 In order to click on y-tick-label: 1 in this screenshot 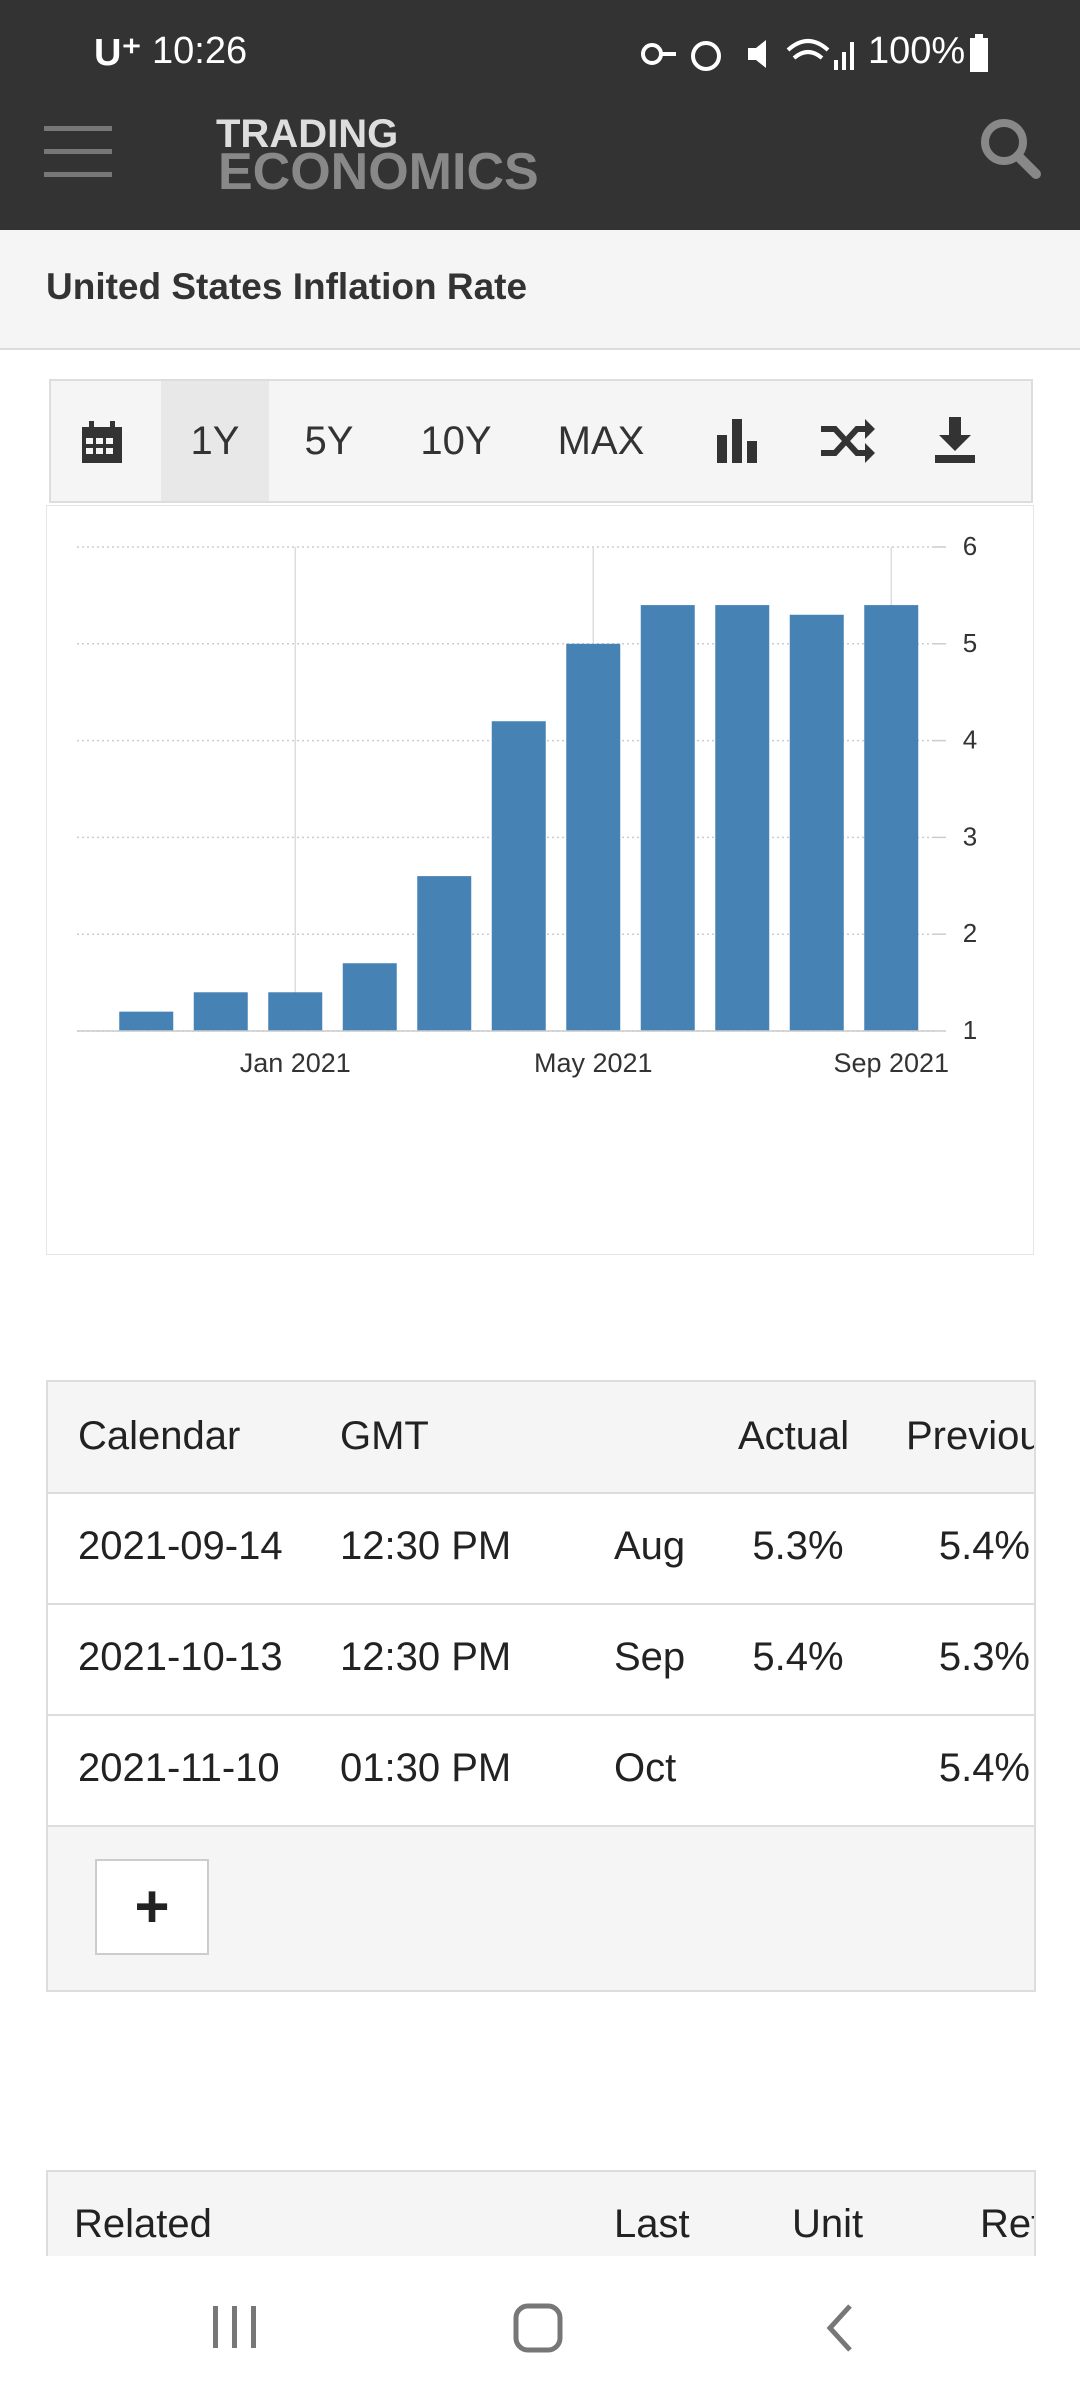, I will do `click(970, 1030)`.